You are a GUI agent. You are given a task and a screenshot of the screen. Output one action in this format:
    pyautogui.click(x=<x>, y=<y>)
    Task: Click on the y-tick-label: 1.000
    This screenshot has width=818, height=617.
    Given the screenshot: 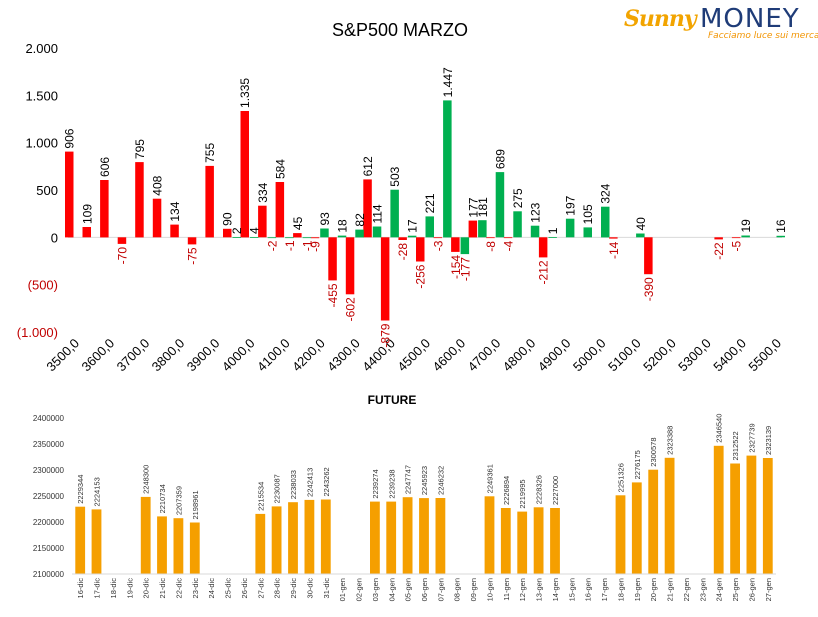 What is the action you would take?
    pyautogui.click(x=41, y=143)
    